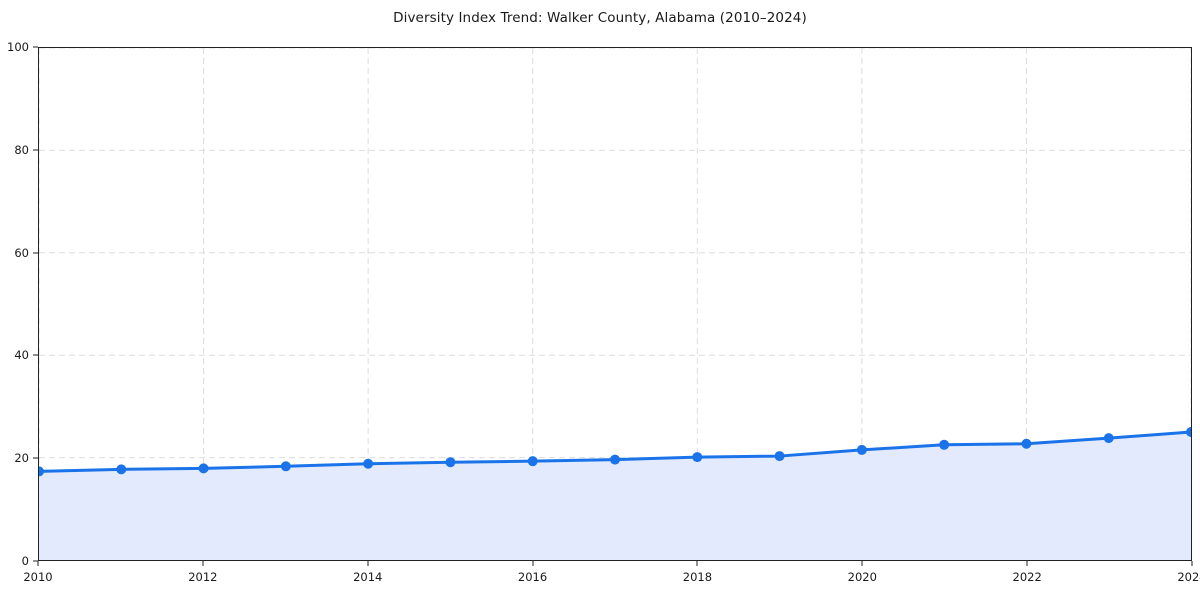 This screenshot has height=600, width=1200. What do you see at coordinates (19, 304) in the screenshot?
I see `y-axis: 0 20 40 60 80 100` at bounding box center [19, 304].